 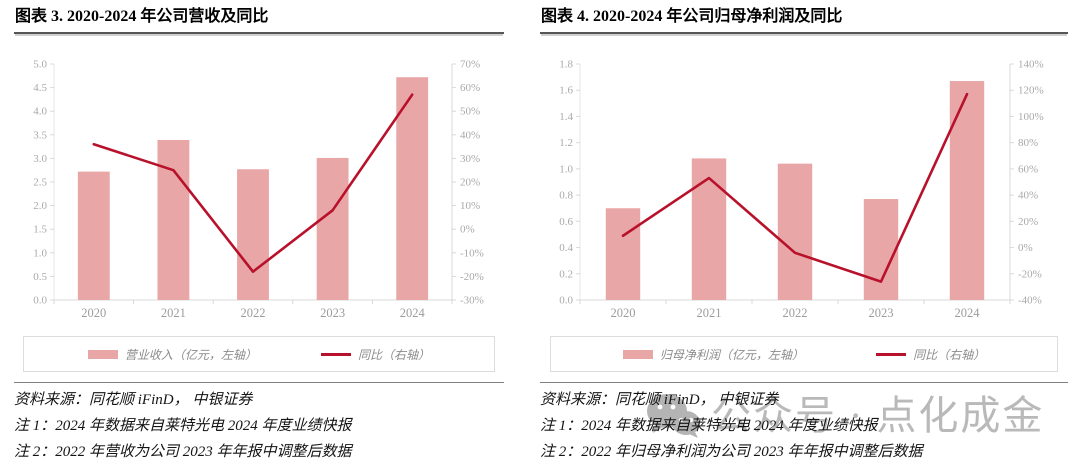 What do you see at coordinates (259, 20) in the screenshot?
I see `revenue-chart-title: 图表 3. 2020-2024 年公司营收及同比` at bounding box center [259, 20].